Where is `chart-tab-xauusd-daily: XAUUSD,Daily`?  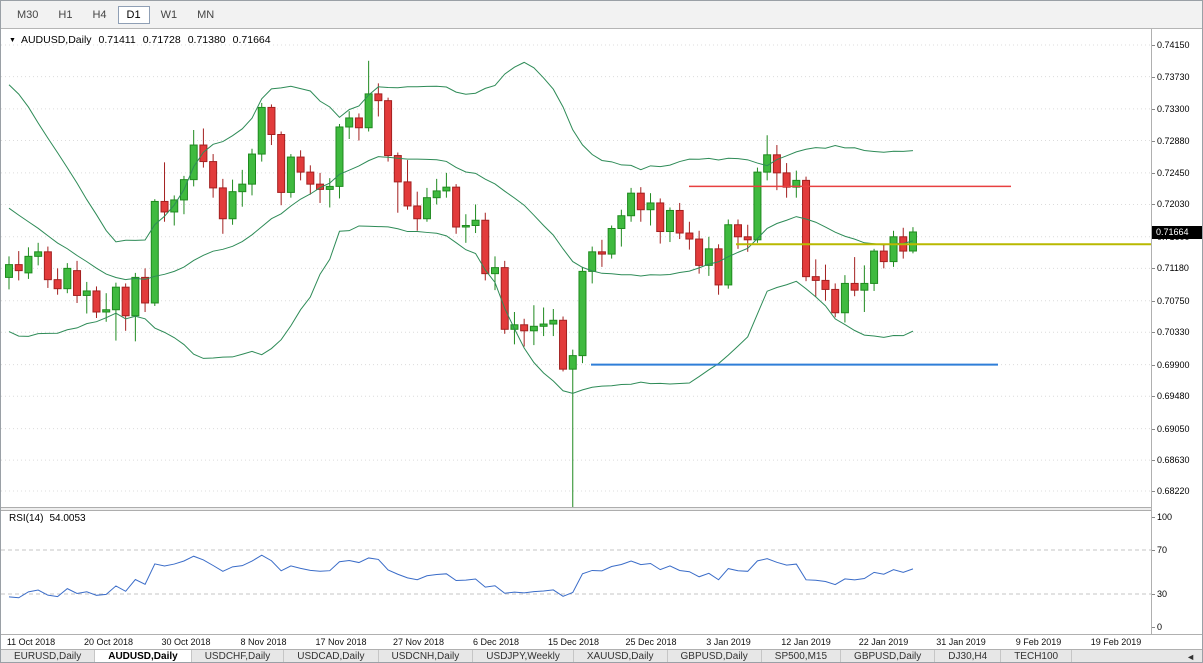
chart-tab-xauusd-daily: XAUUSD,Daily is located at coordinates (621, 656).